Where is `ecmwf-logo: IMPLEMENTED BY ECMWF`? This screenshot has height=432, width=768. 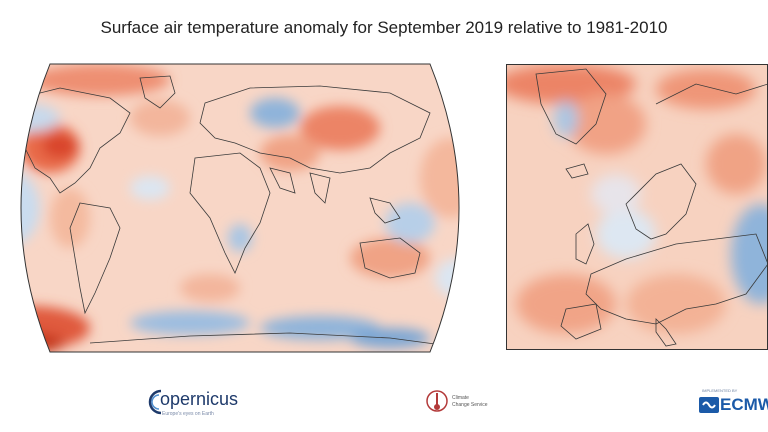
ecmwf-logo: IMPLEMENTED BY ECMWF is located at coordinates (732, 408).